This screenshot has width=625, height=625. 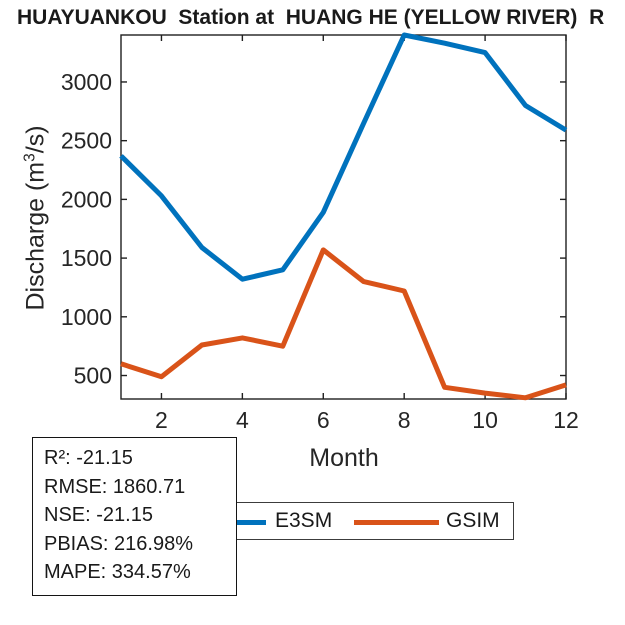 I want to click on legend-label-gsim: GSIM, so click(x=473, y=520).